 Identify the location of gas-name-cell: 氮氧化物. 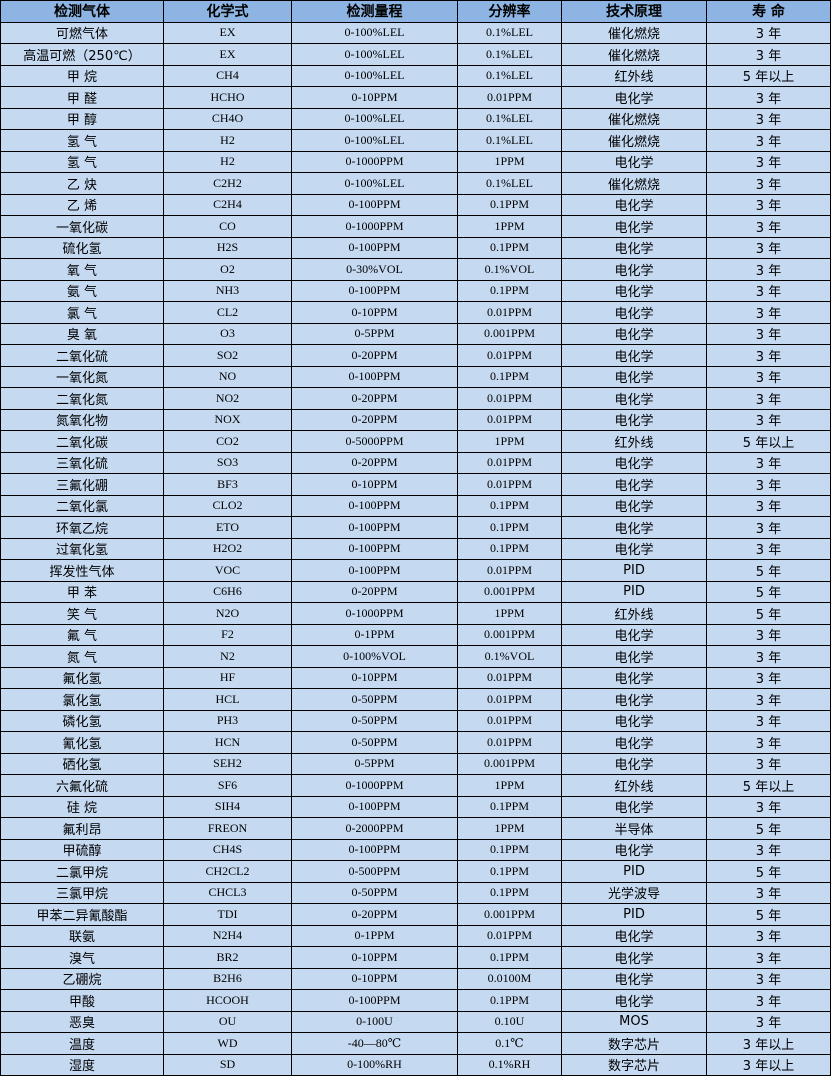
(82, 419).